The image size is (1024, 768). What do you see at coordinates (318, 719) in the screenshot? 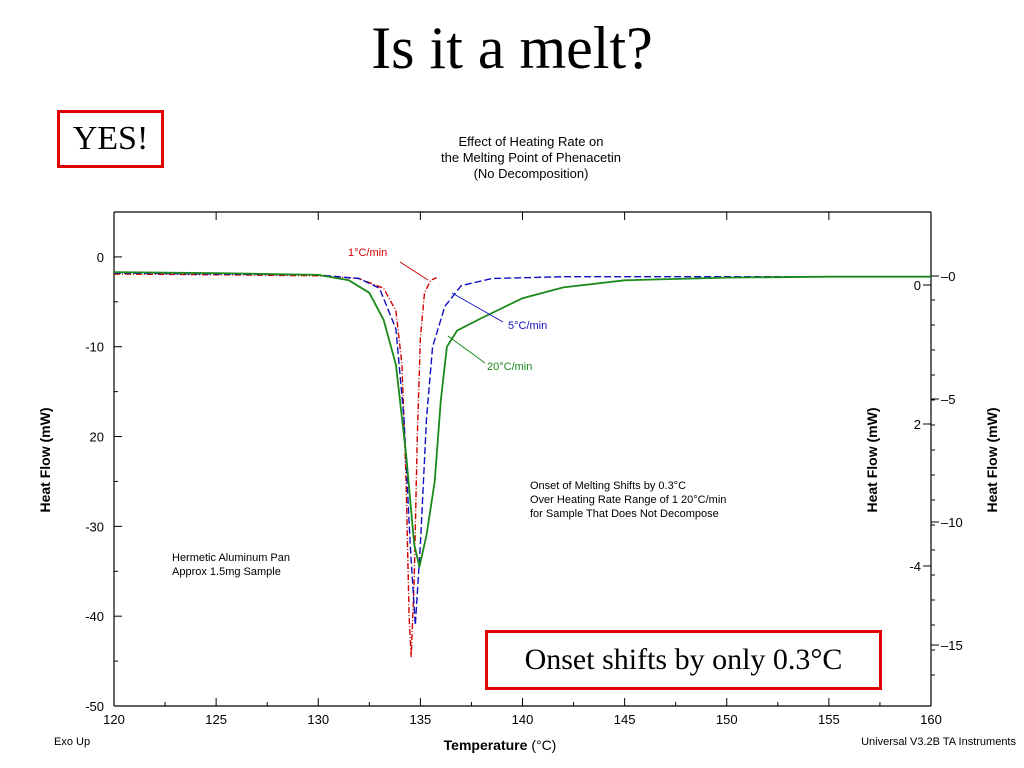
I see `x-tick-label: 130` at bounding box center [318, 719].